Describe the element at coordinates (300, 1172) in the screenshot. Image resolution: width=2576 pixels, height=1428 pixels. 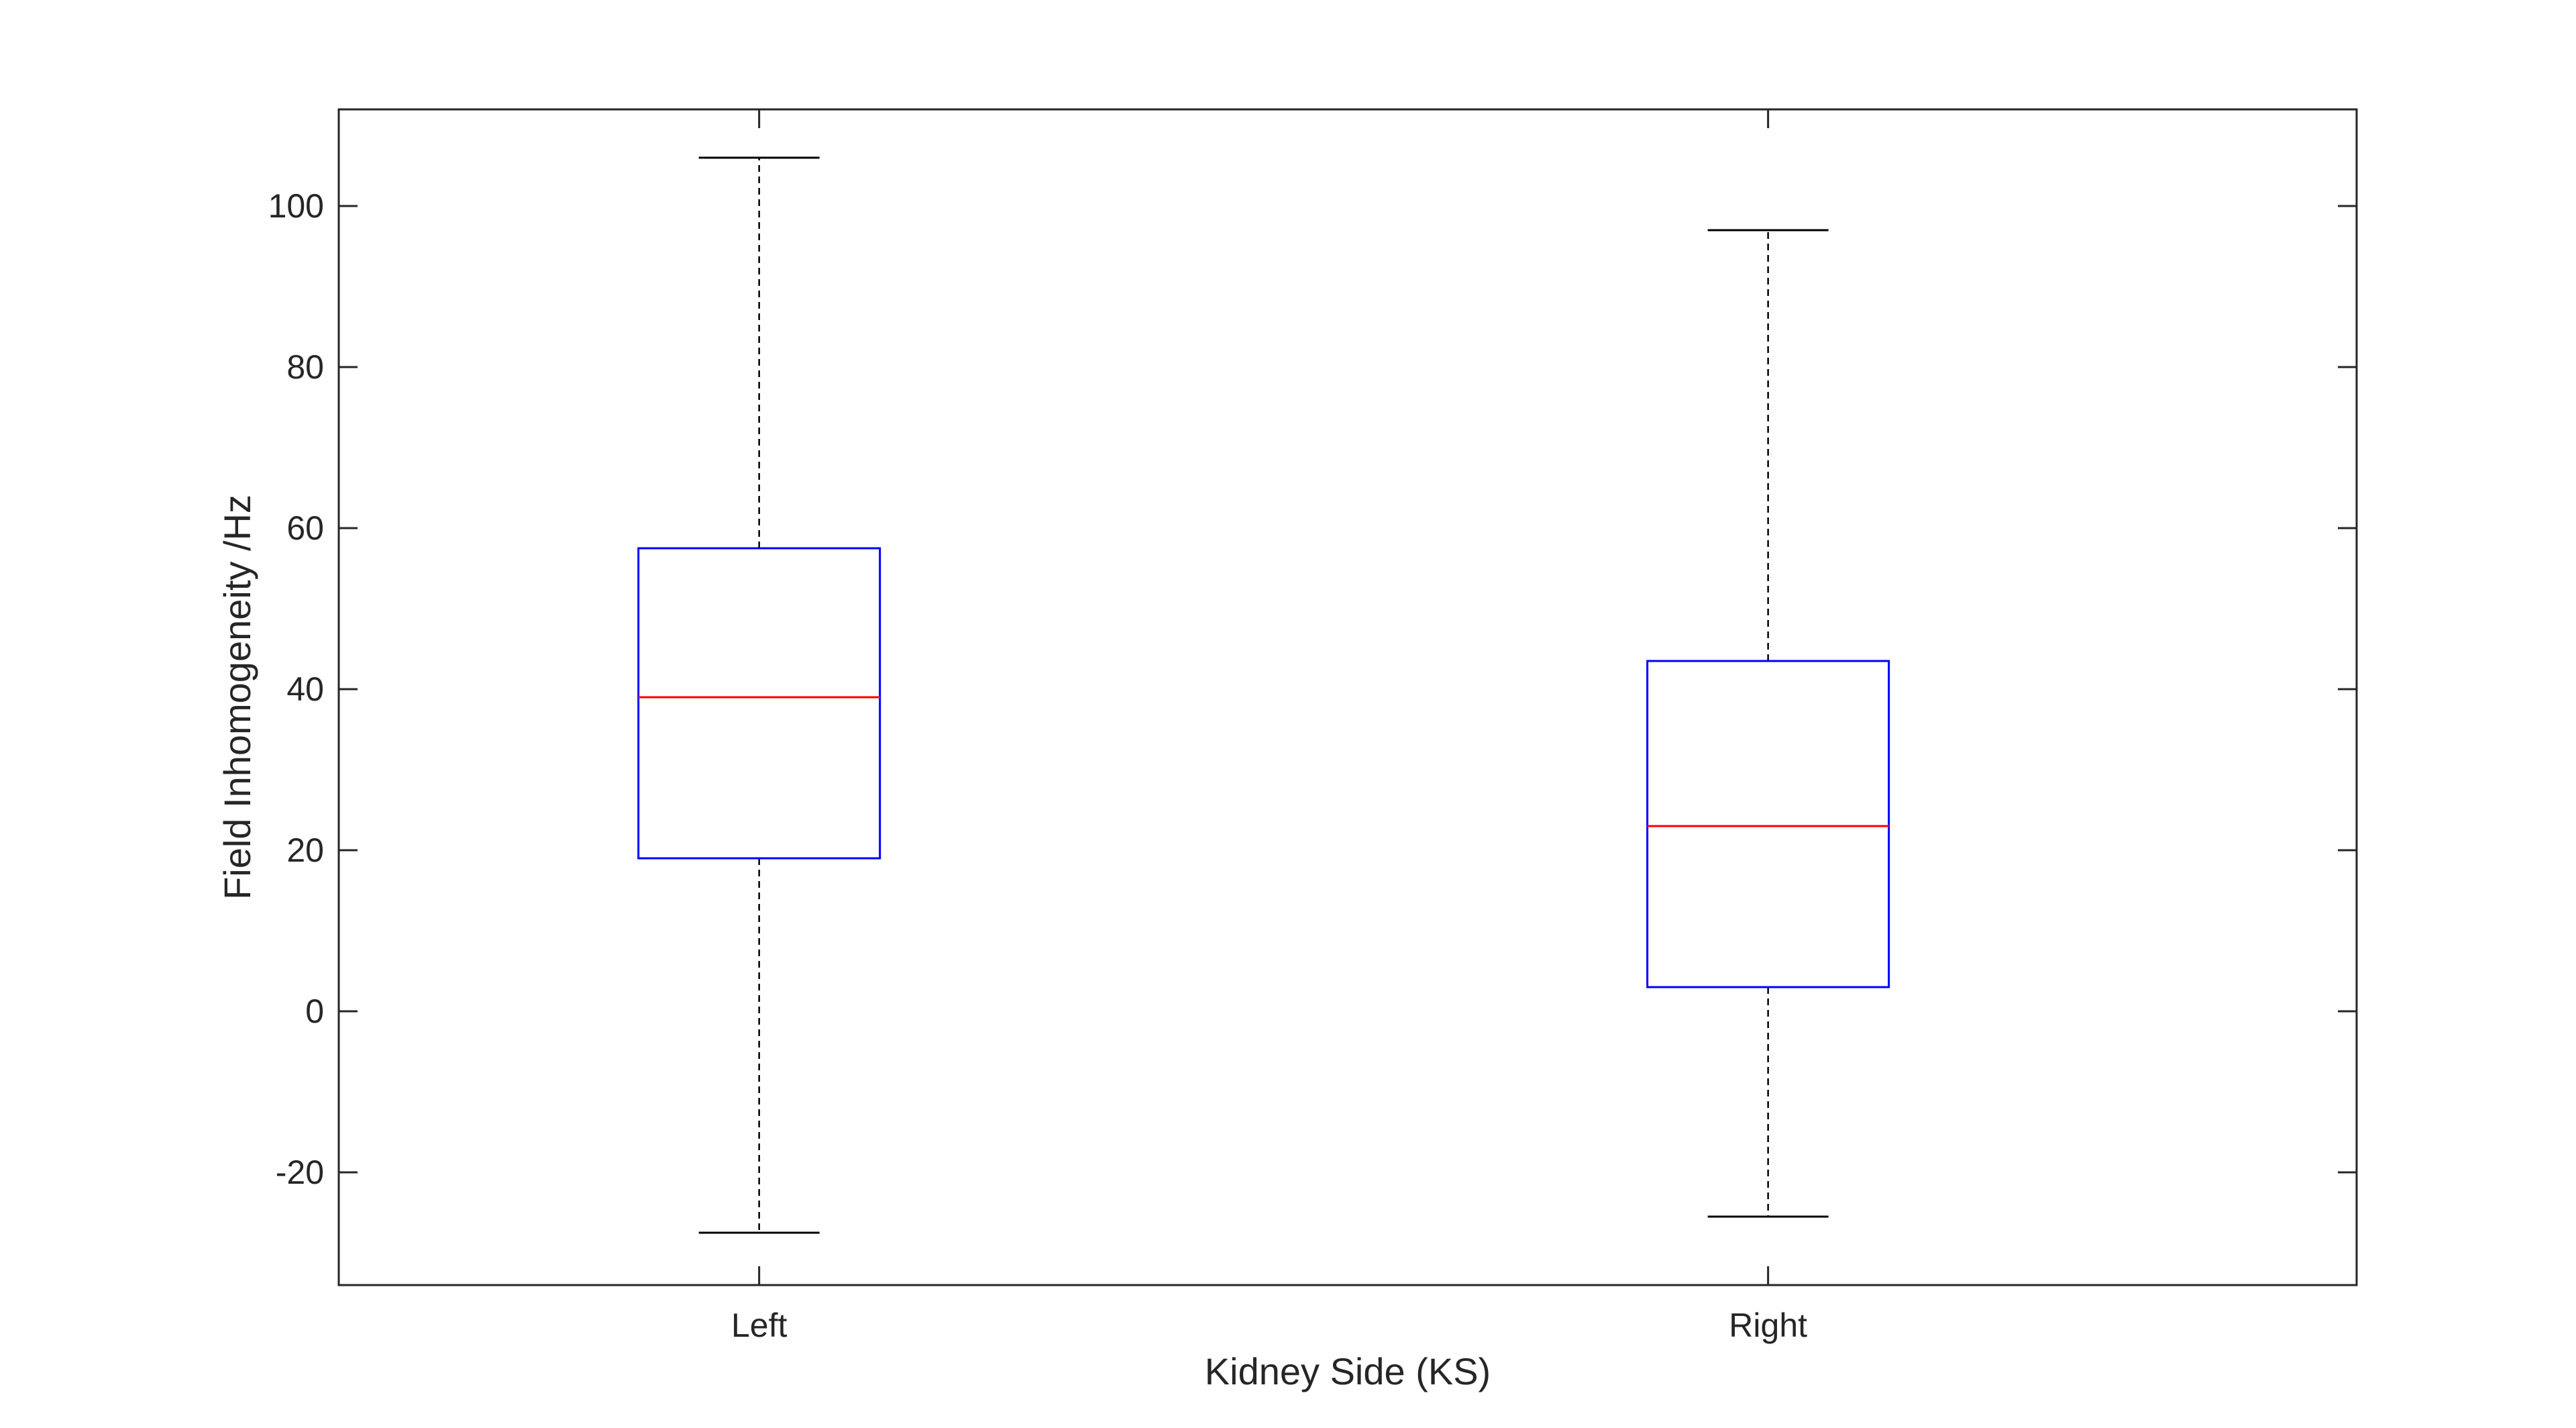
I see `y-tick-label: -20` at that location.